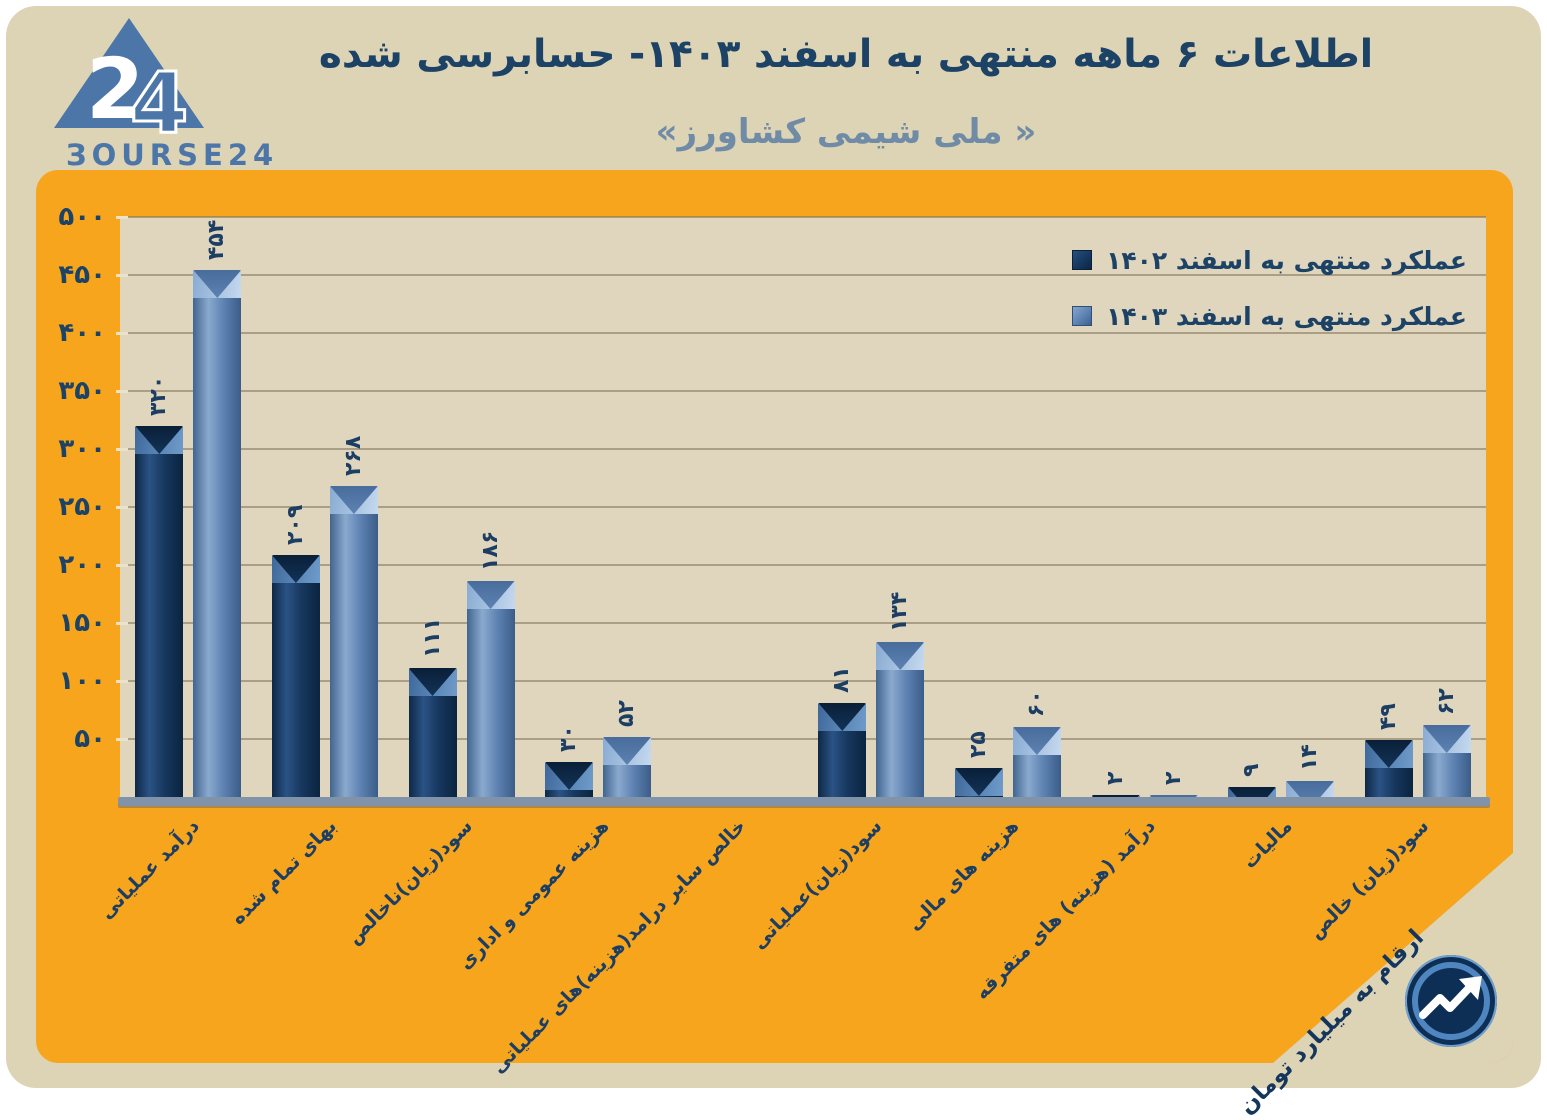 The height and width of the screenshot is (1120, 1547). I want to click on legend-item-1403: عملکرد منتهی به اسفند ۱۴۰۳, so click(1269, 316).